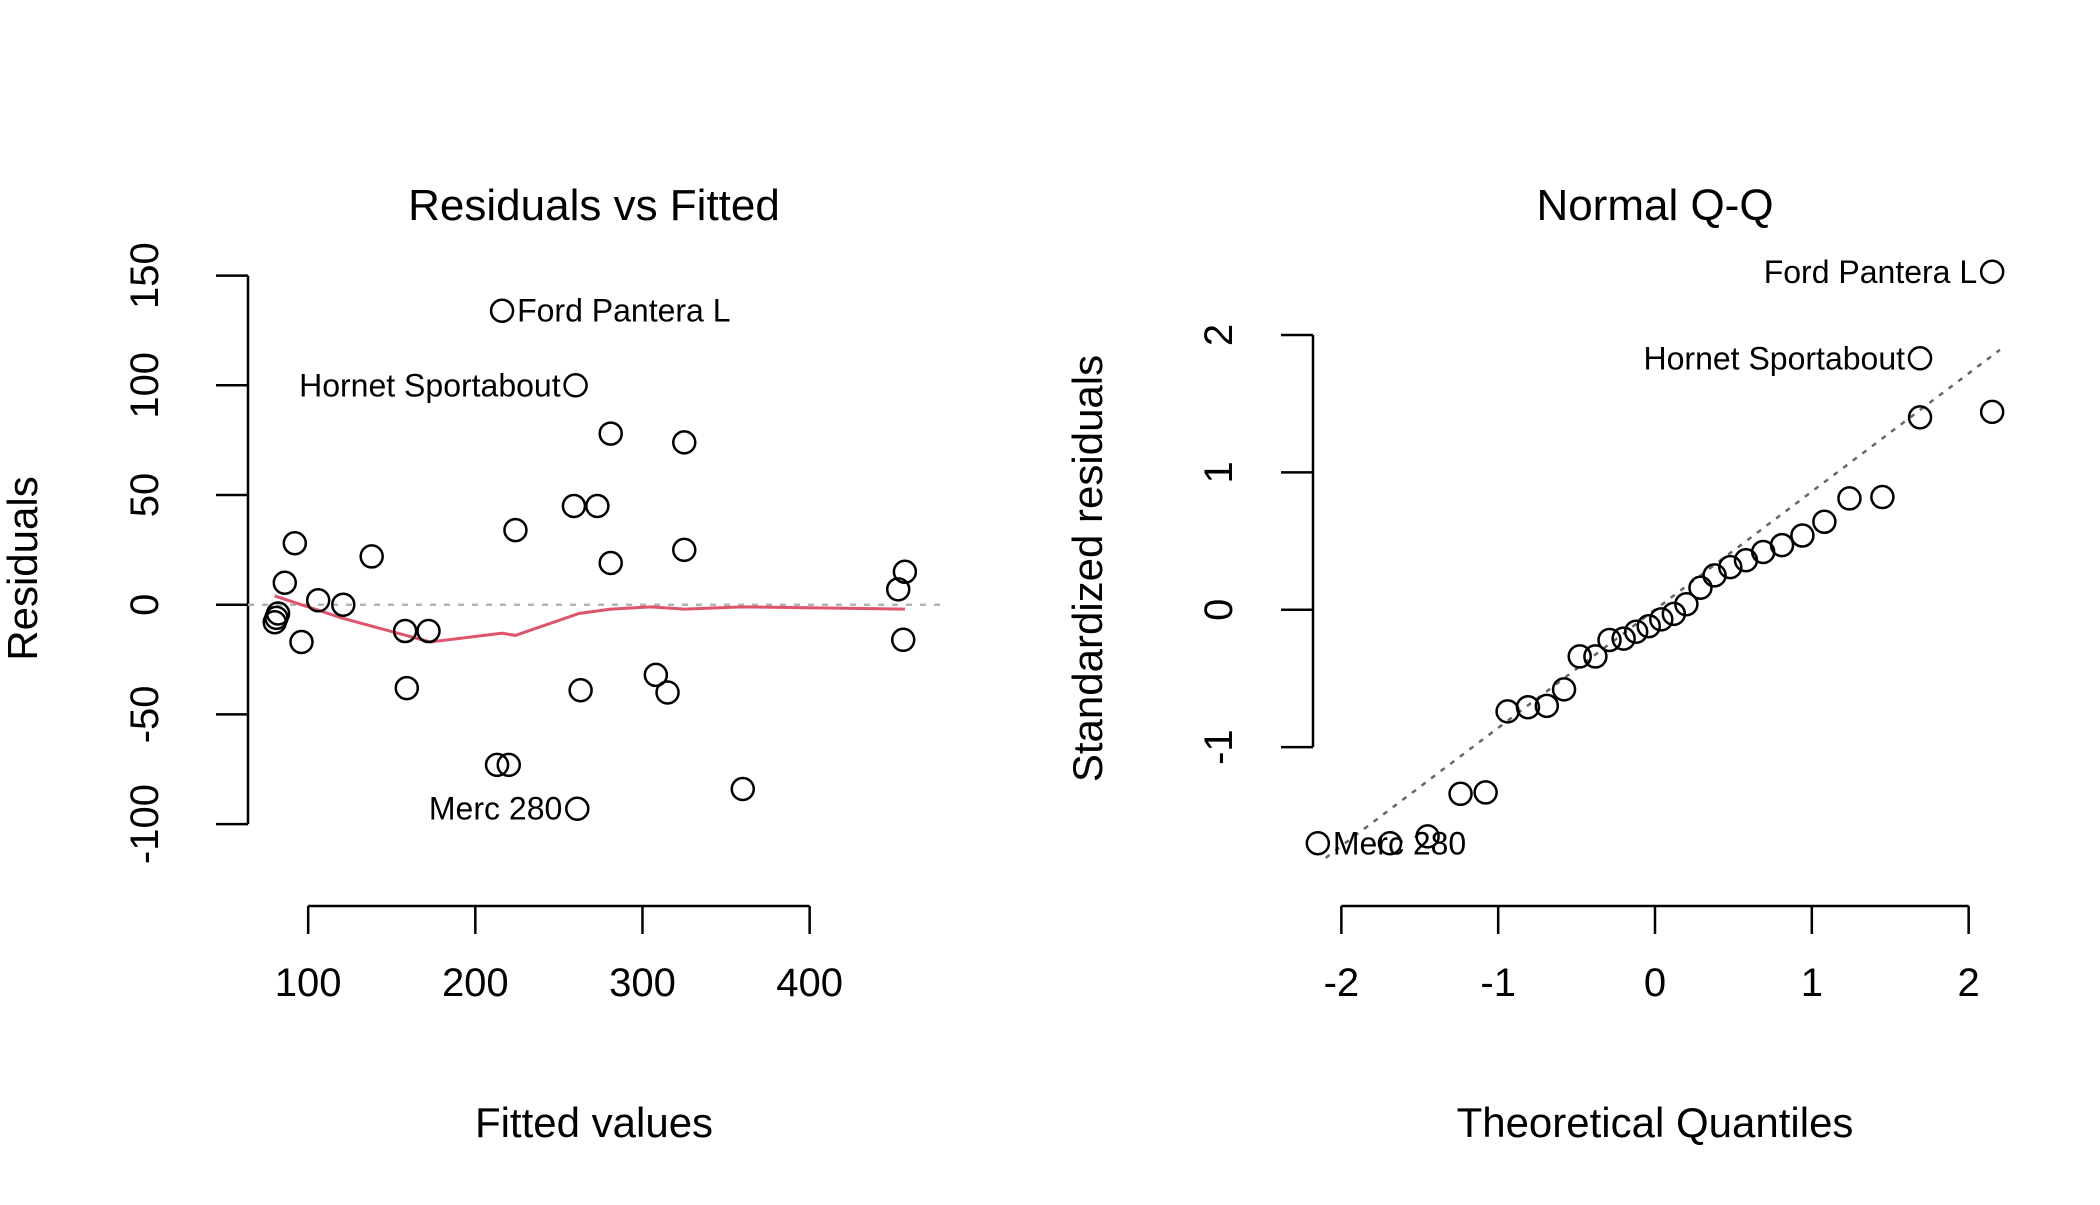 The image size is (2100, 1205). Describe the element at coordinates (1498, 983) in the screenshot. I see `x-tick-label: -1` at that location.